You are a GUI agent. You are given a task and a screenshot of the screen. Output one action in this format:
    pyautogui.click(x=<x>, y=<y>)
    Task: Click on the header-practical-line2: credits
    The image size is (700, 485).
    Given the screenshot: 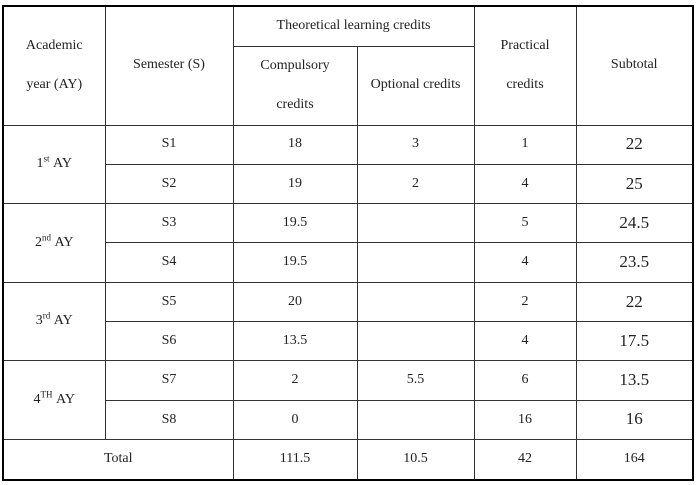 What is the action you would take?
    pyautogui.click(x=525, y=84)
    